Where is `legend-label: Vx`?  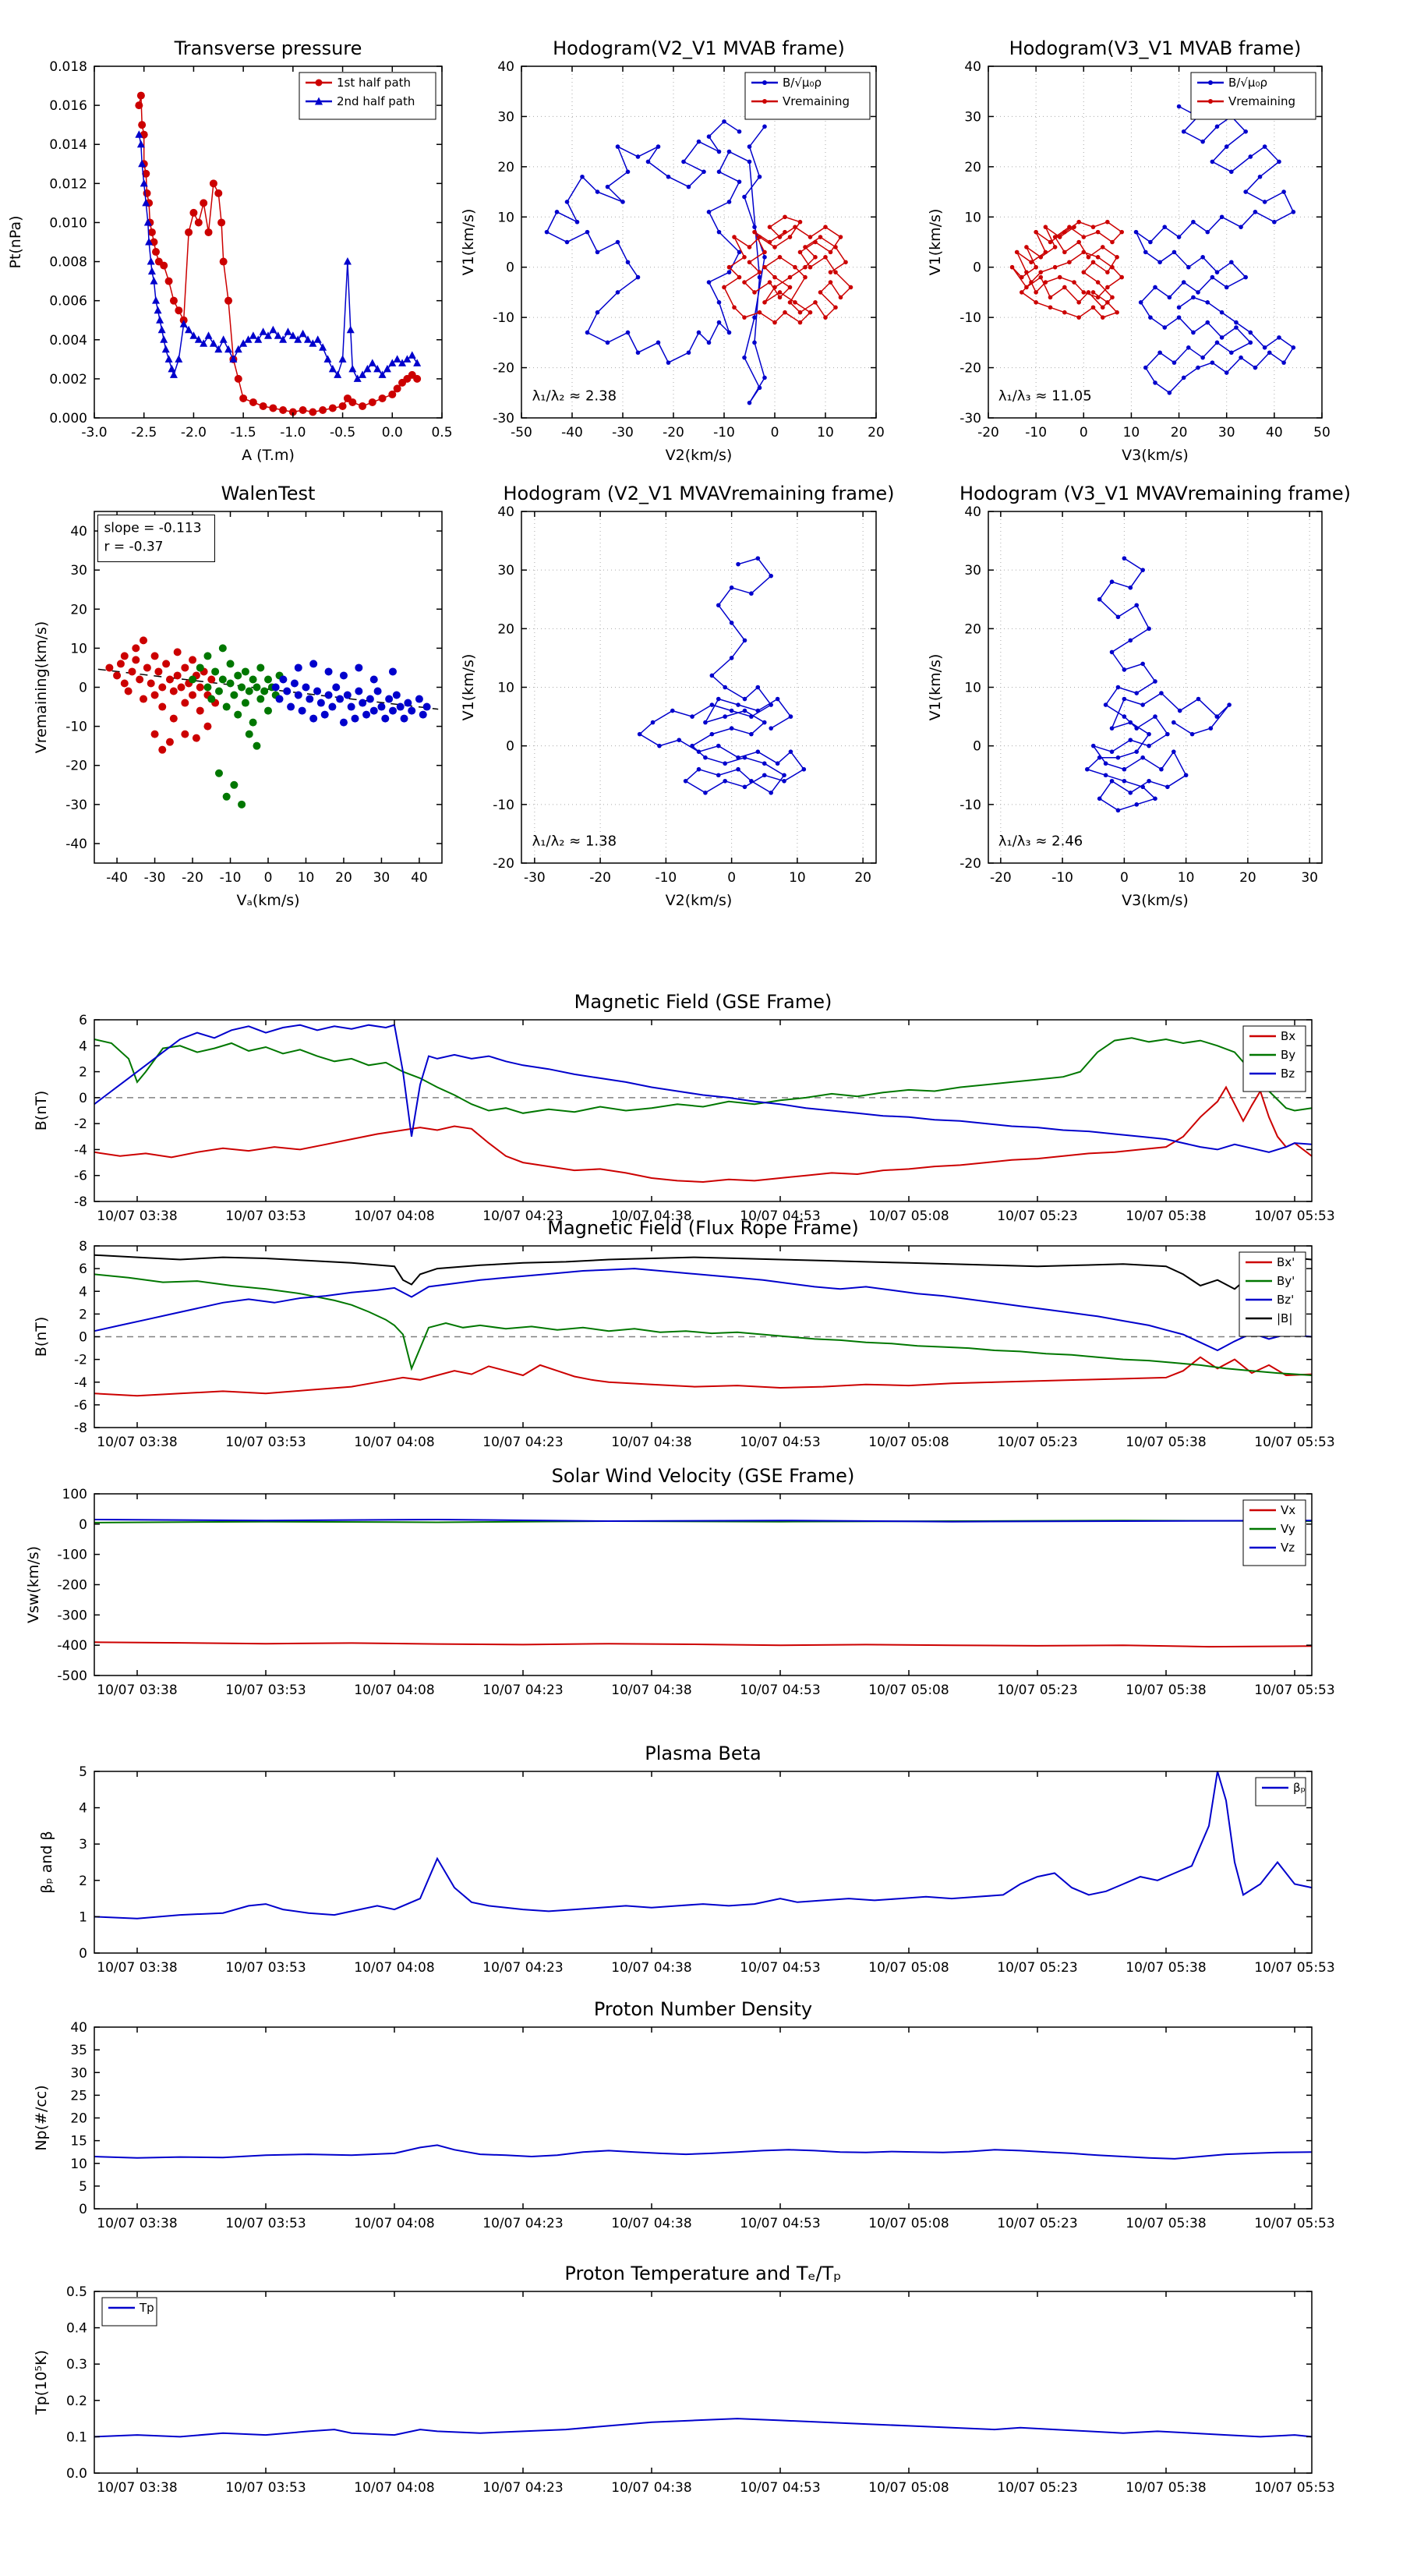
legend-label: Vx is located at coordinates (1288, 1510).